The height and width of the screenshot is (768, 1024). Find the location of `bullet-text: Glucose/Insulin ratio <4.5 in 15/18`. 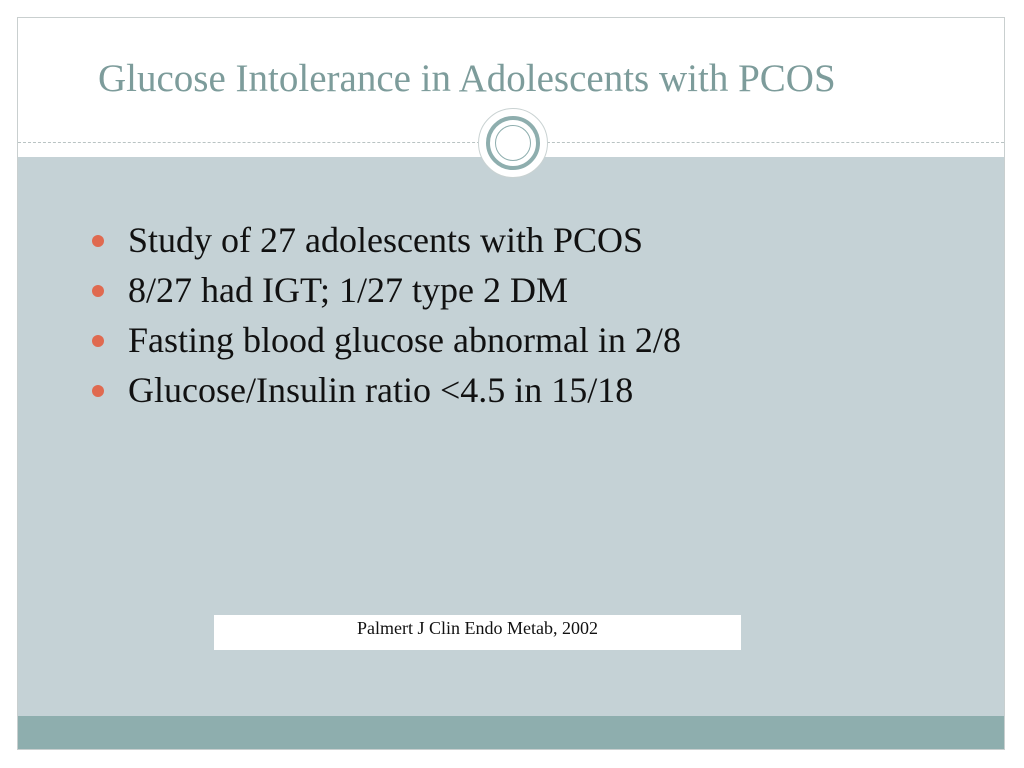

bullet-text: Glucose/Insulin ratio <4.5 in 15/18 is located at coordinates (381, 390).